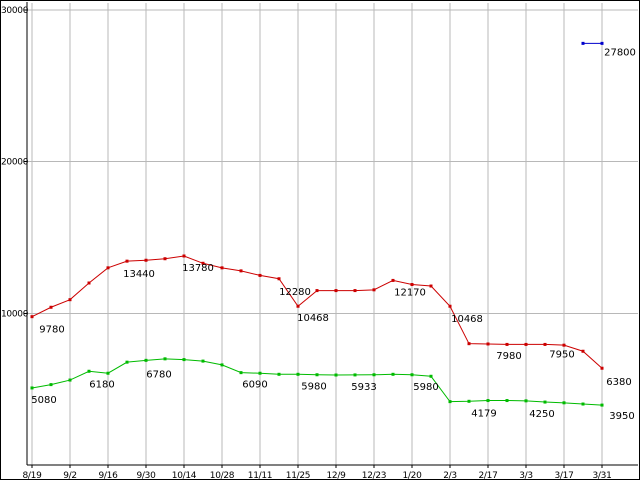 This screenshot has height=480, width=640. What do you see at coordinates (412, 475) in the screenshot?
I see `x-tick-label: 1/20` at bounding box center [412, 475].